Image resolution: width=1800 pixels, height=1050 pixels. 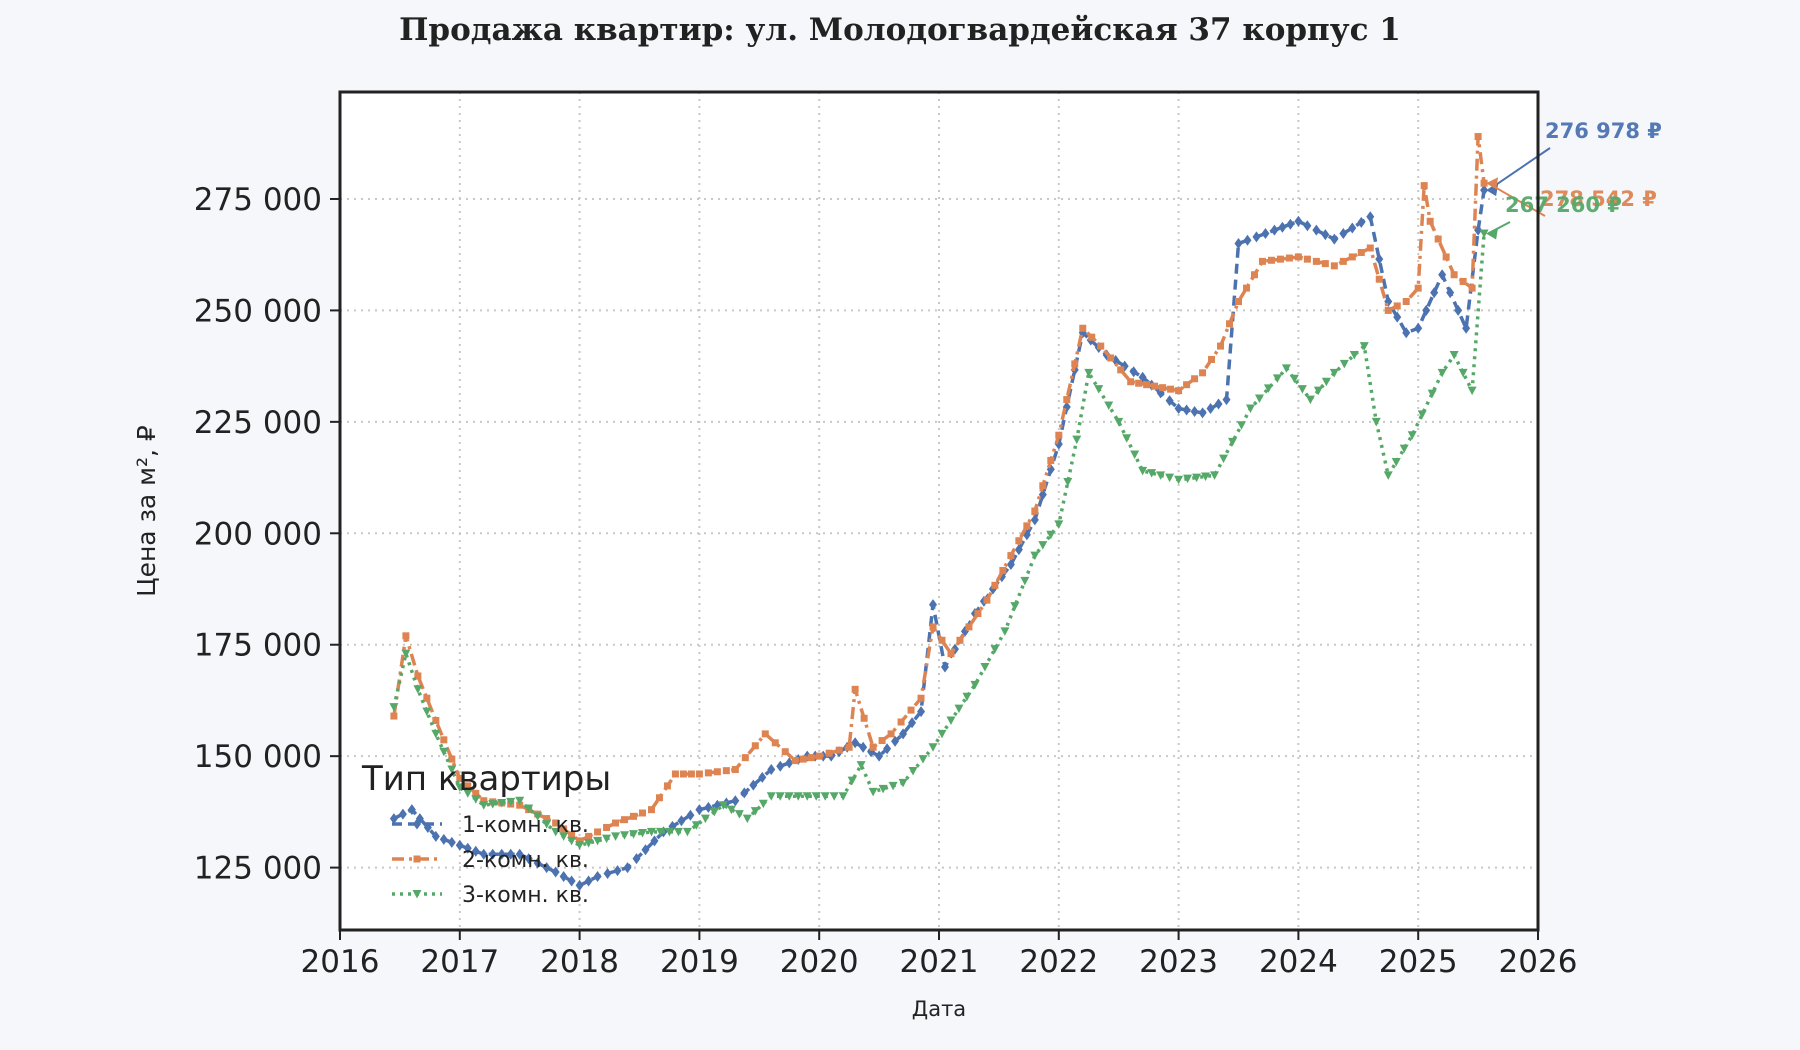 I want to click on y-tick-label: 150 000, so click(x=258, y=757).